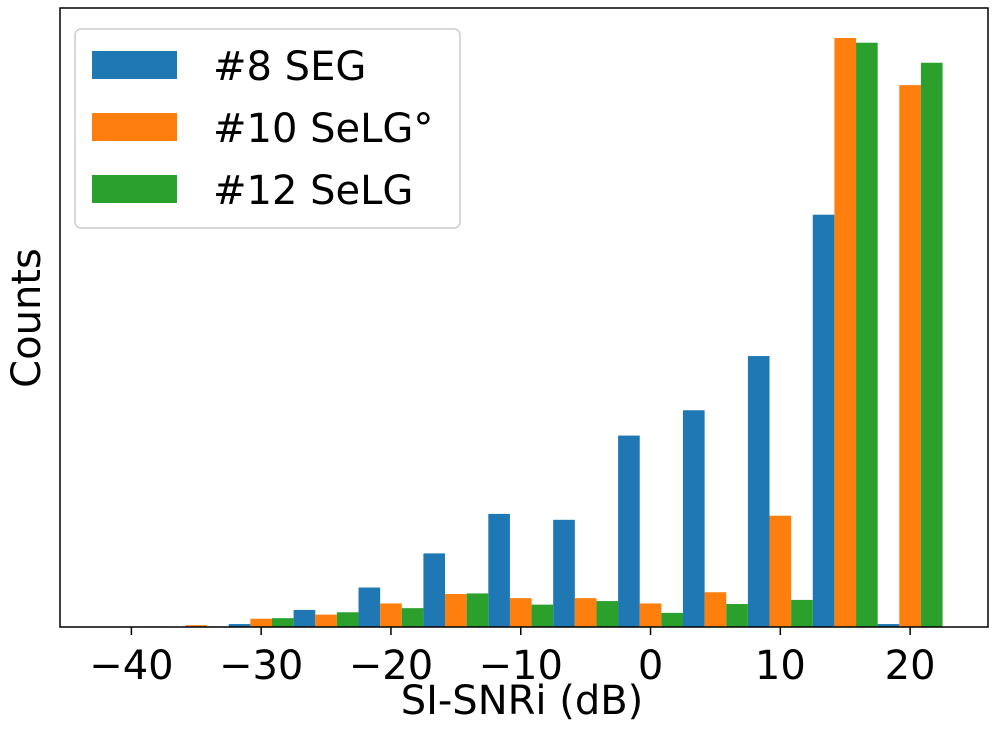 The width and height of the screenshot is (997, 730). I want to click on bar--8-seg-bin-6, so click(499, 570).